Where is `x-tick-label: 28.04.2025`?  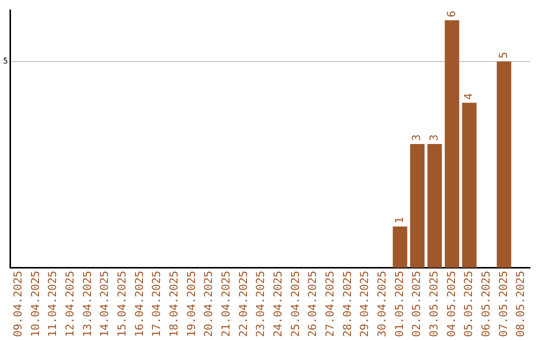 x-tick-label: 28.04.2025 is located at coordinates (347, 304).